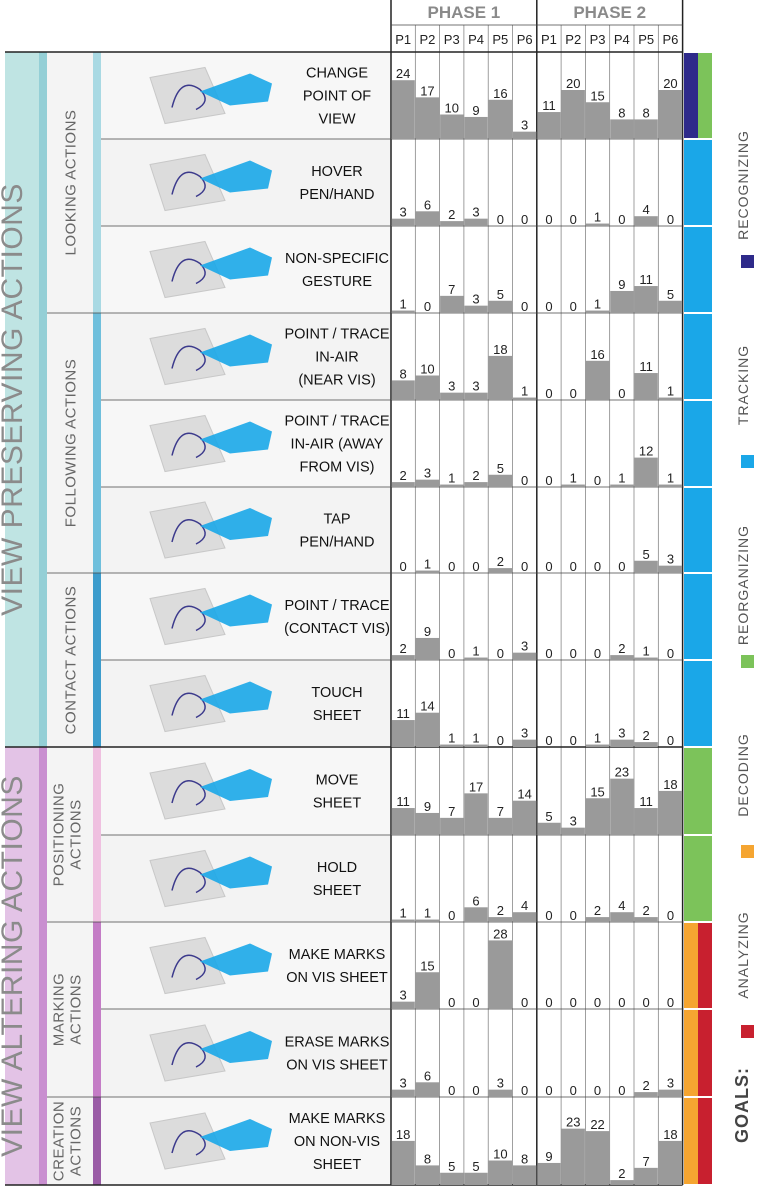  Describe the element at coordinates (70, 183) in the screenshot. I see `subgroup-label: LOOKING ACTIONS` at that location.